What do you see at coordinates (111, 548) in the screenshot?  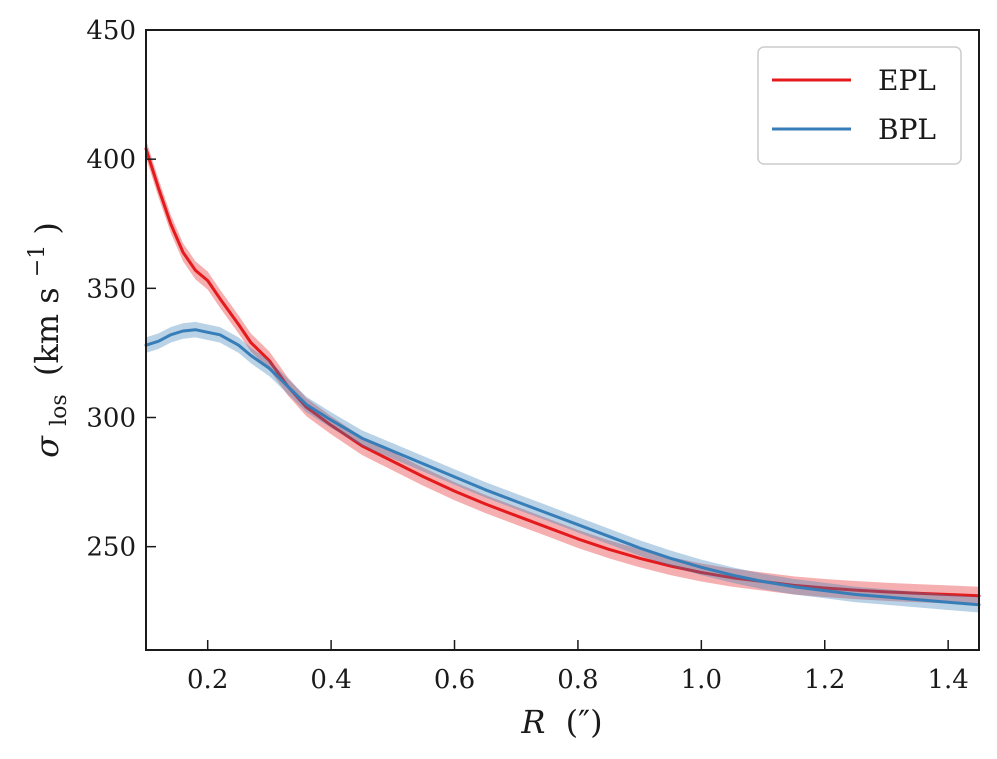 I see `y-tick-label: 250` at bounding box center [111, 548].